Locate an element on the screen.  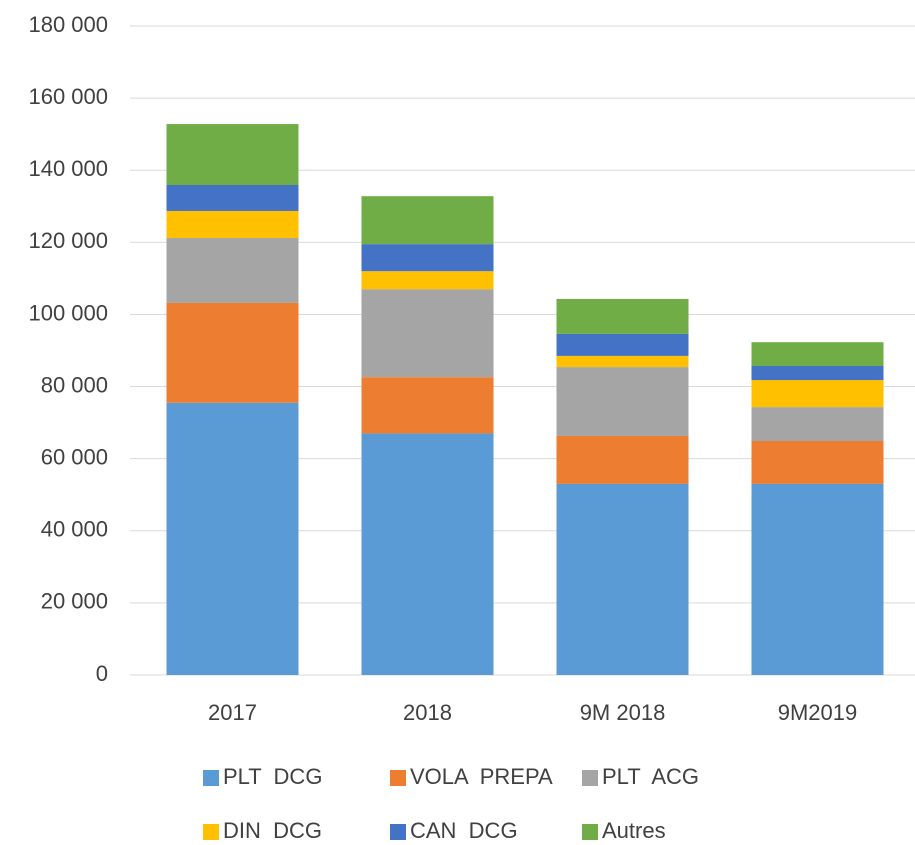
y-tick-label: 60 000 is located at coordinates (74, 456).